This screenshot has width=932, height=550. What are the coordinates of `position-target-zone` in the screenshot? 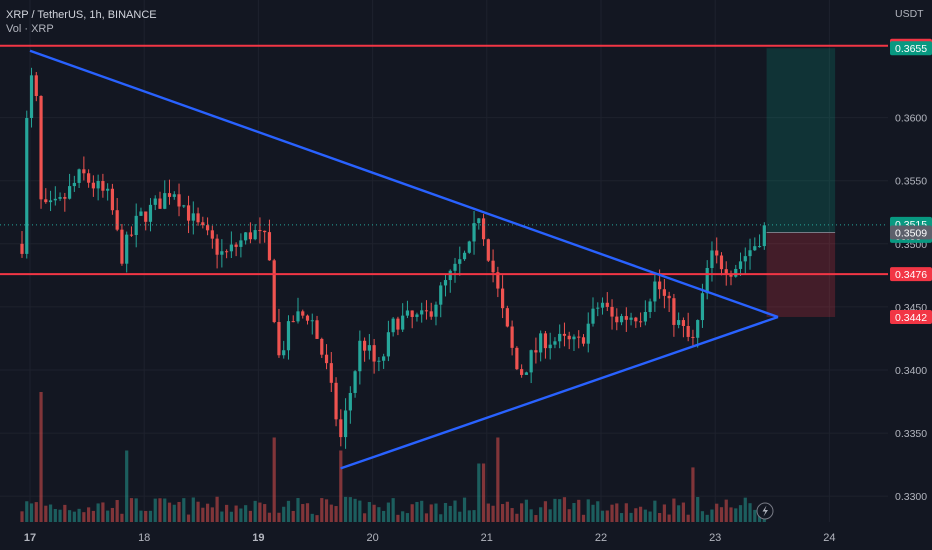 It's located at (801, 140).